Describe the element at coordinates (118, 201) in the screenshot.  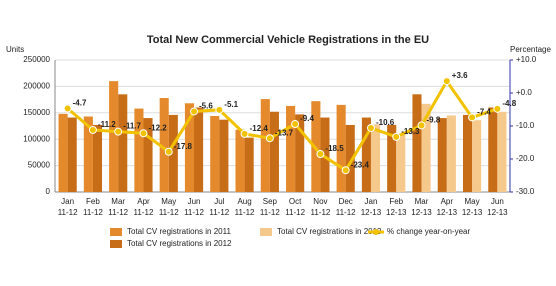
I see `x-tick-label: Mar` at that location.